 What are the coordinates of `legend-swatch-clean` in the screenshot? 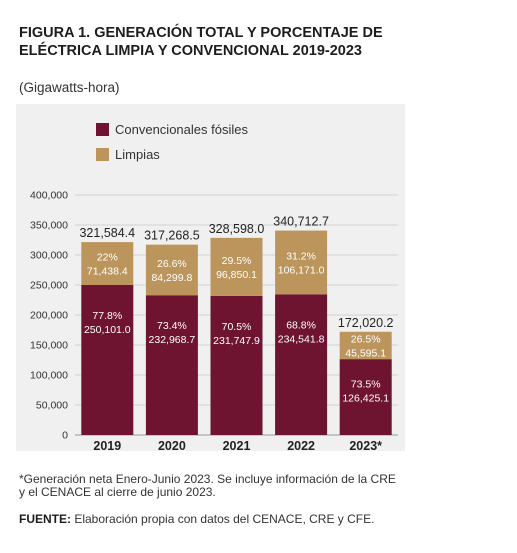 It's located at (102, 154).